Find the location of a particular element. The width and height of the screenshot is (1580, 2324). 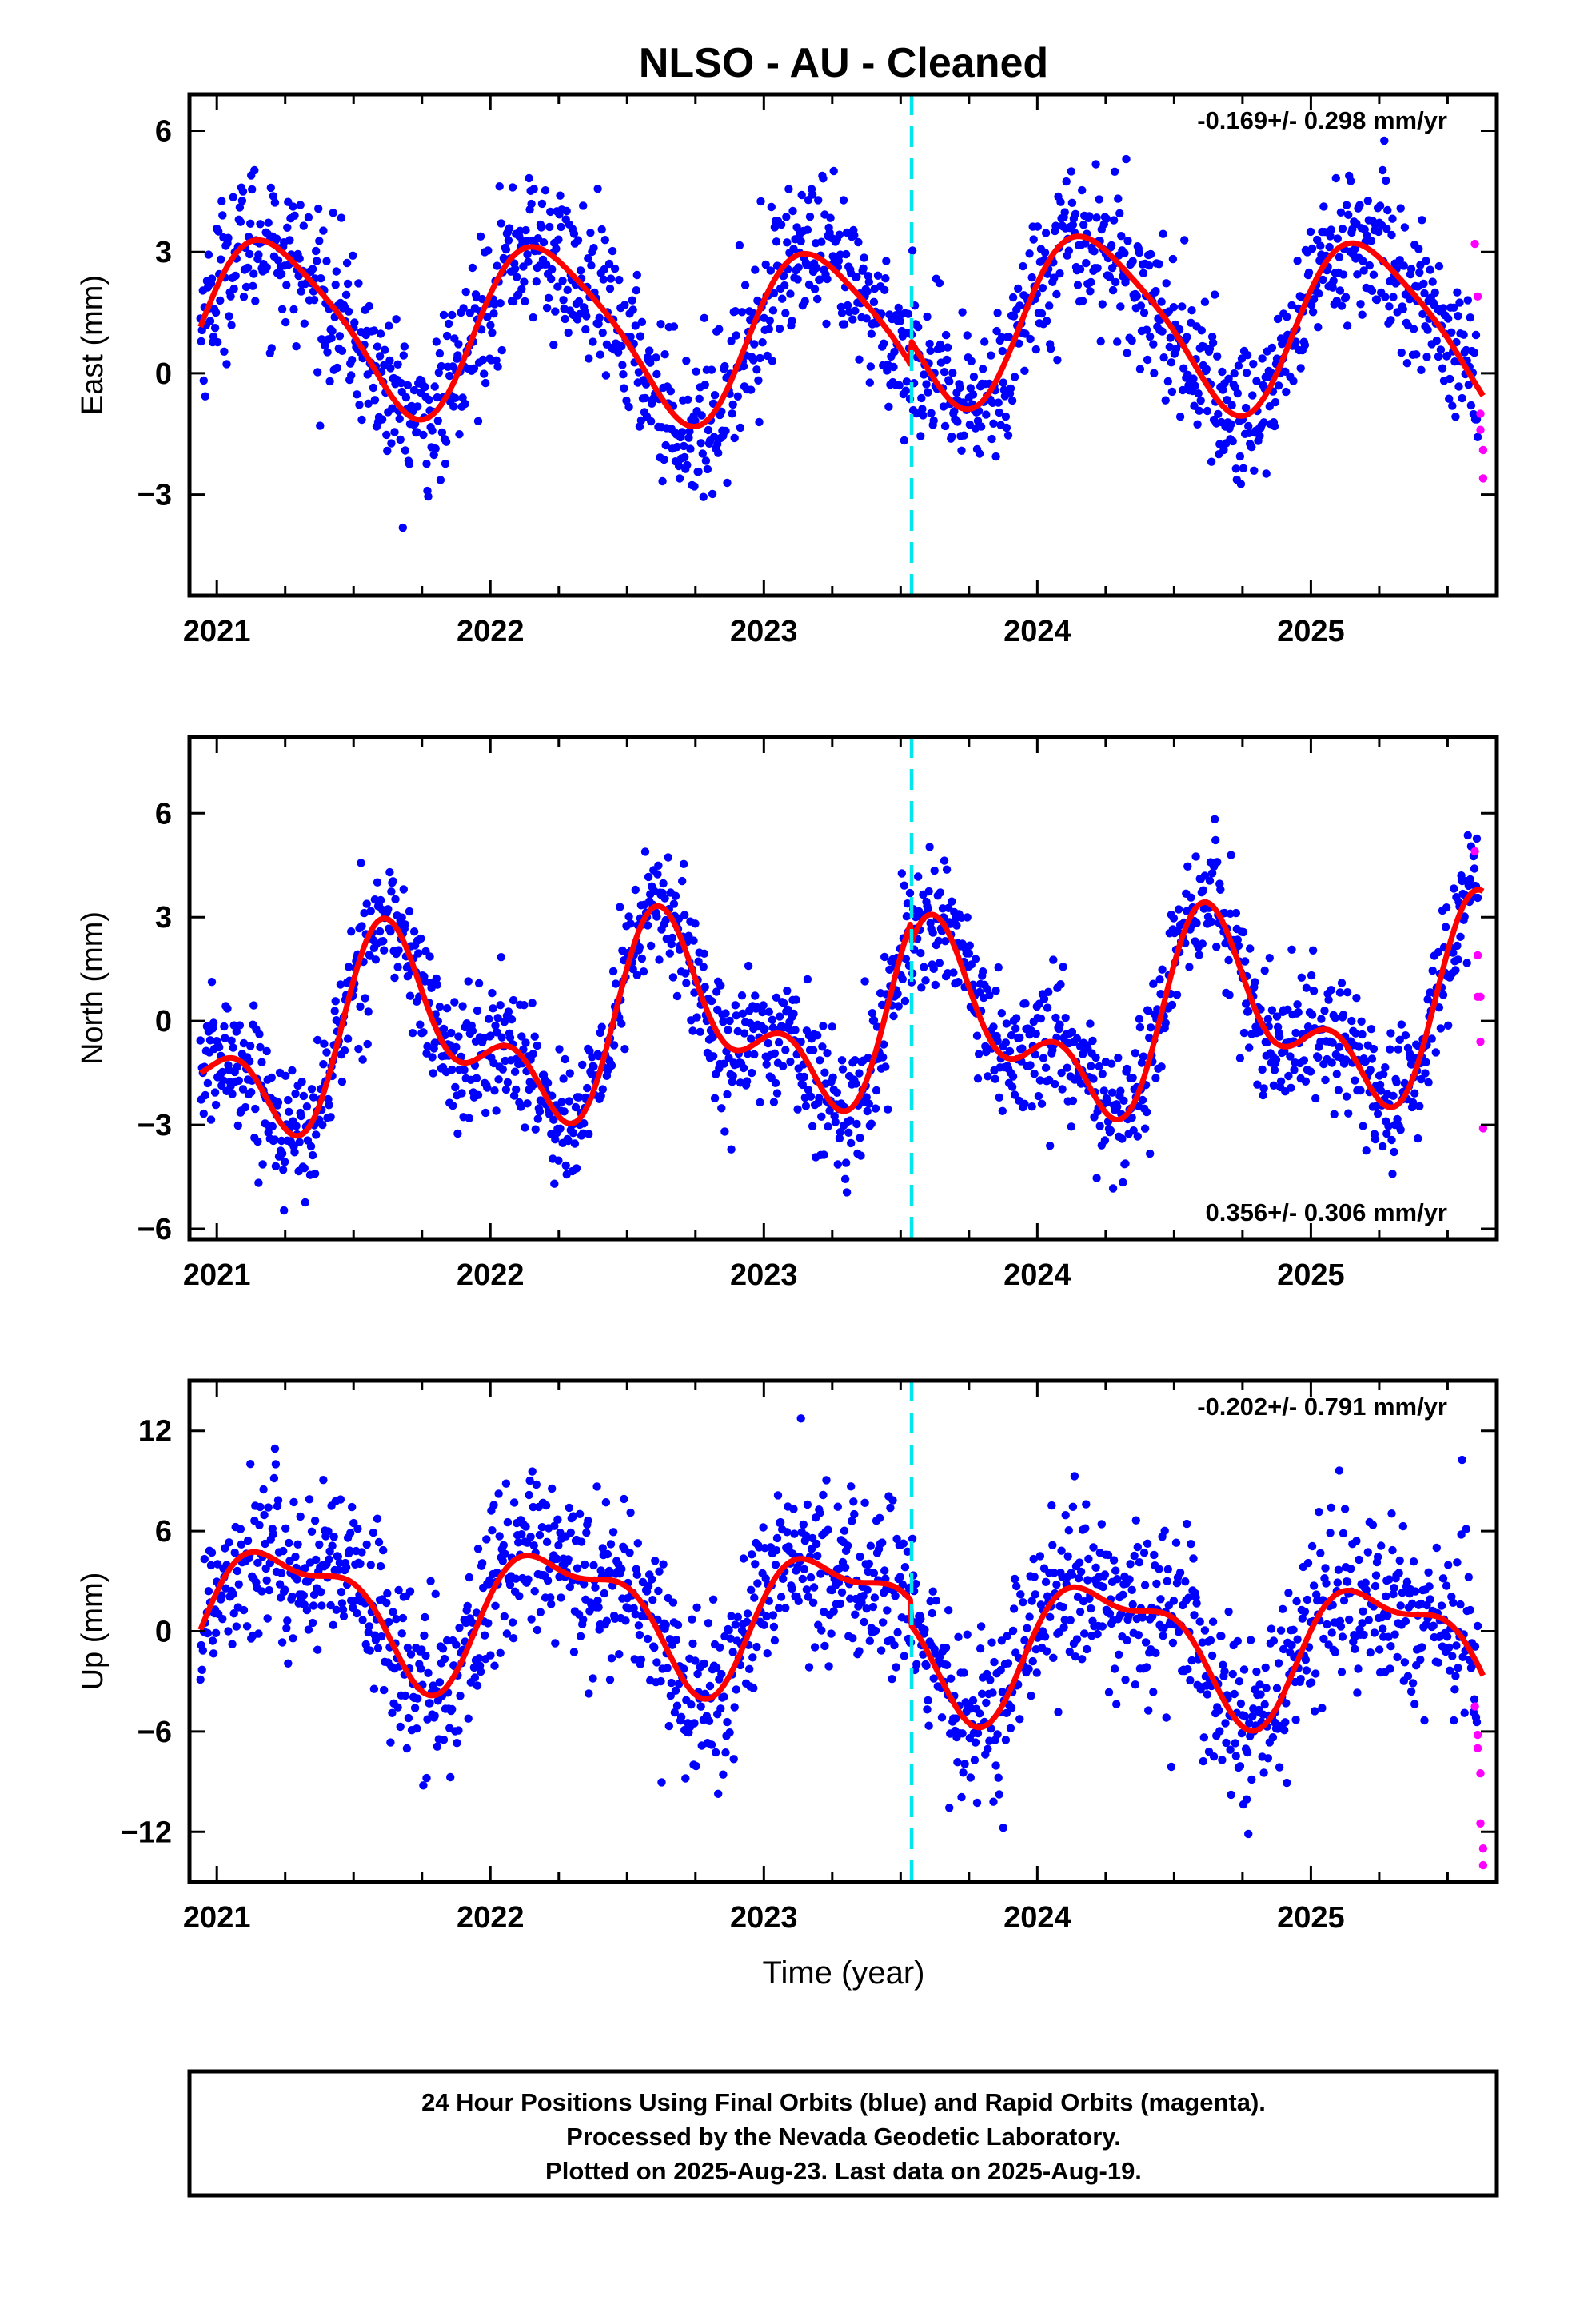

rapid-orbit-points is located at coordinates (1479, 990).